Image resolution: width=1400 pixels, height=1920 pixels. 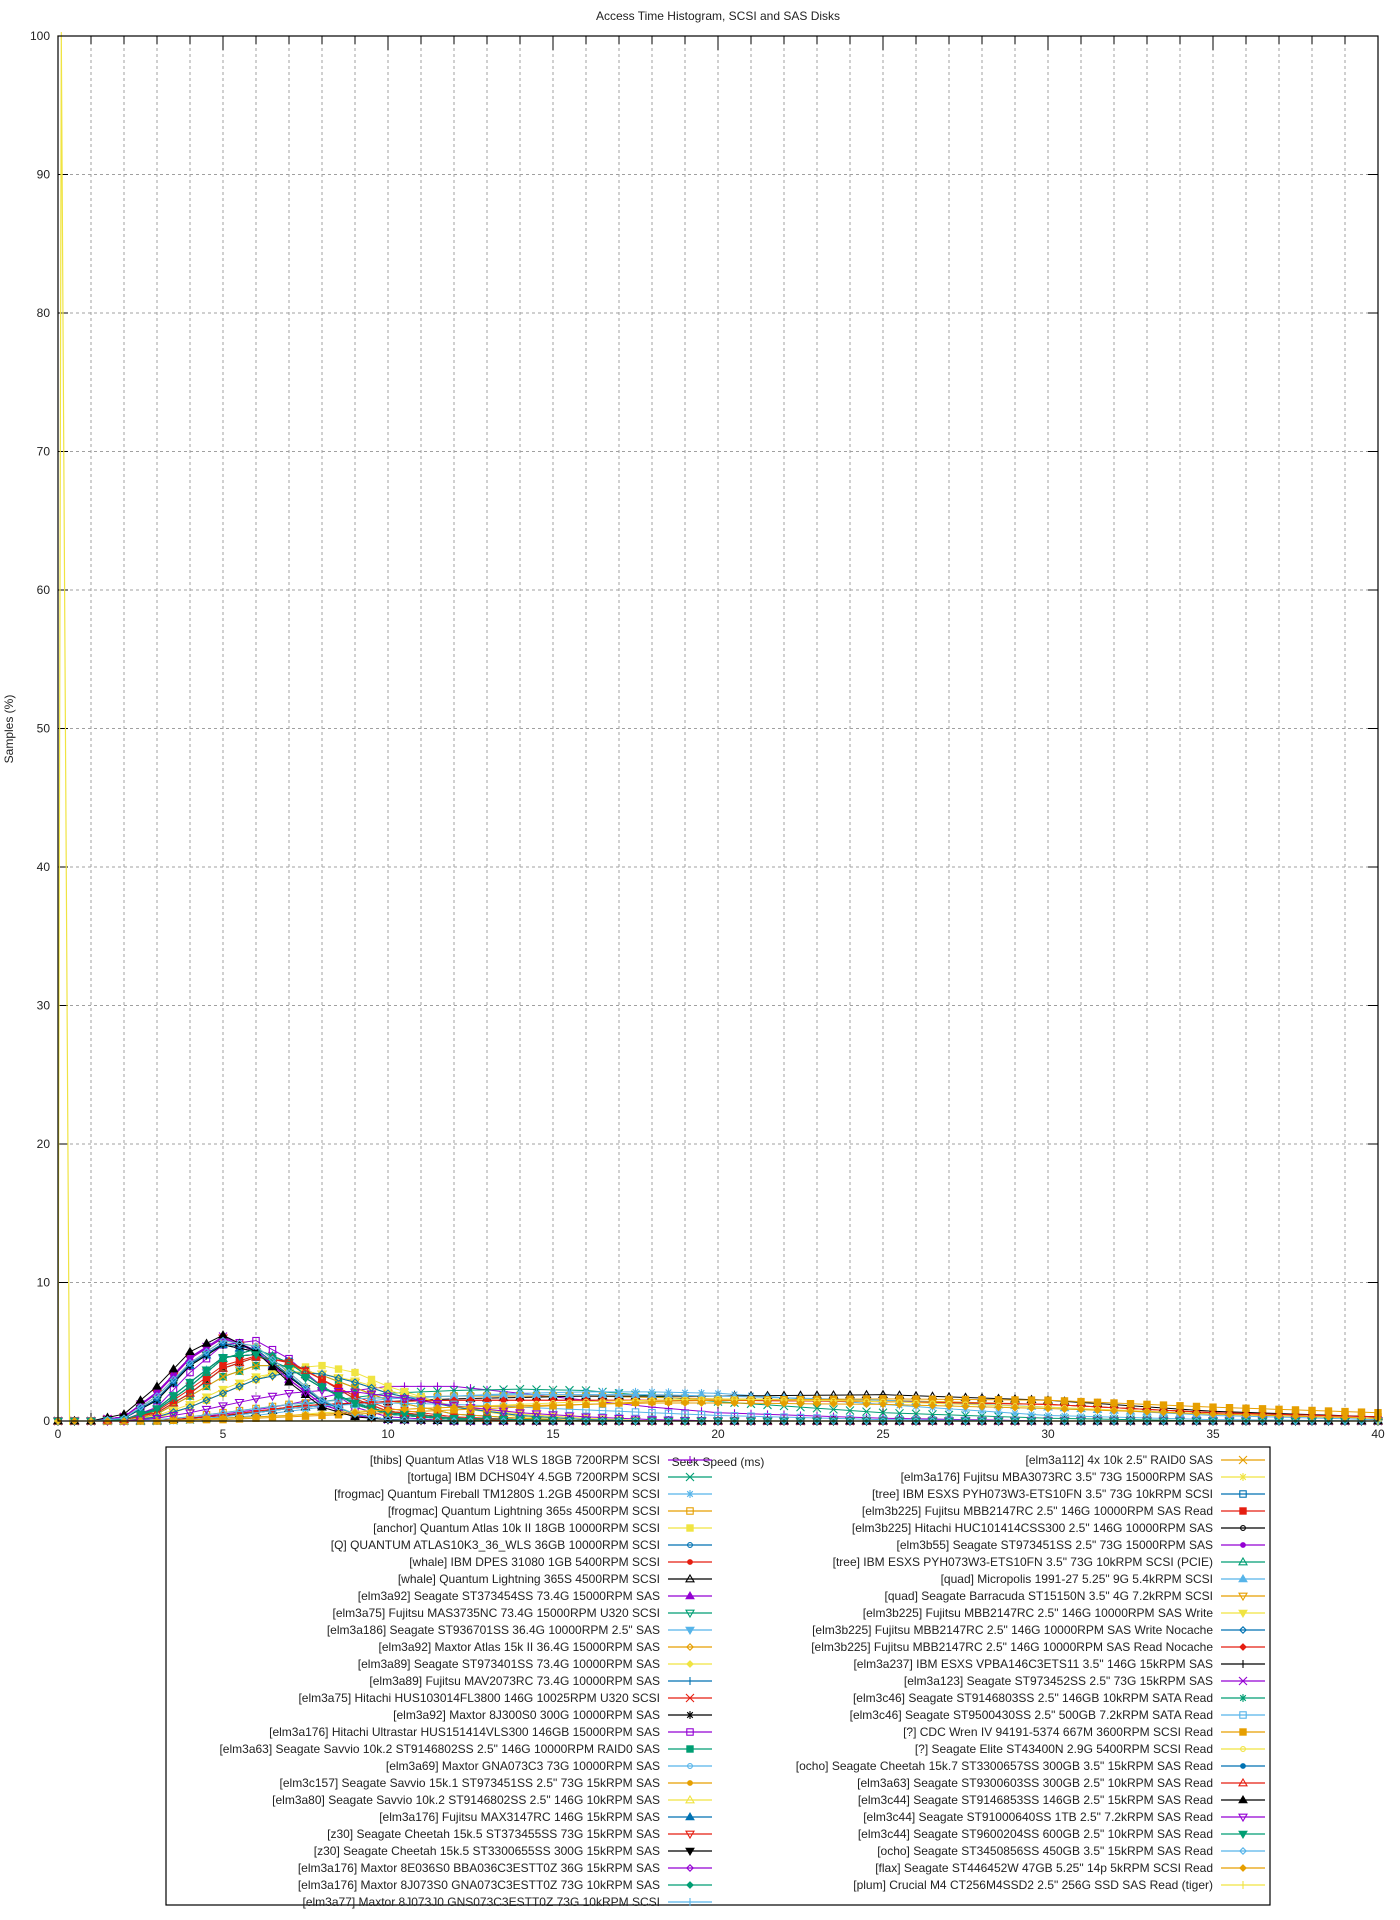 What do you see at coordinates (46, 1421) in the screenshot?
I see `y-tick-label: 0` at bounding box center [46, 1421].